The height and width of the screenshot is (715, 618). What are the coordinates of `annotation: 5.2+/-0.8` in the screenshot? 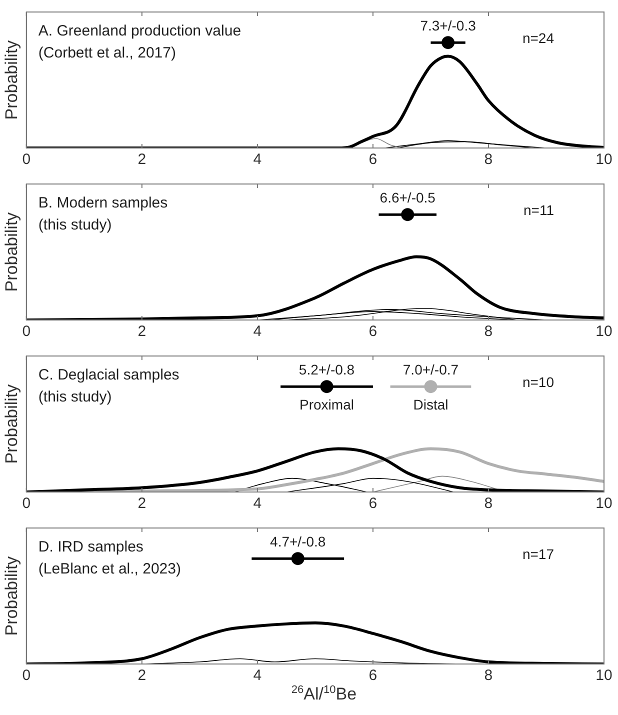 It's located at (326, 369).